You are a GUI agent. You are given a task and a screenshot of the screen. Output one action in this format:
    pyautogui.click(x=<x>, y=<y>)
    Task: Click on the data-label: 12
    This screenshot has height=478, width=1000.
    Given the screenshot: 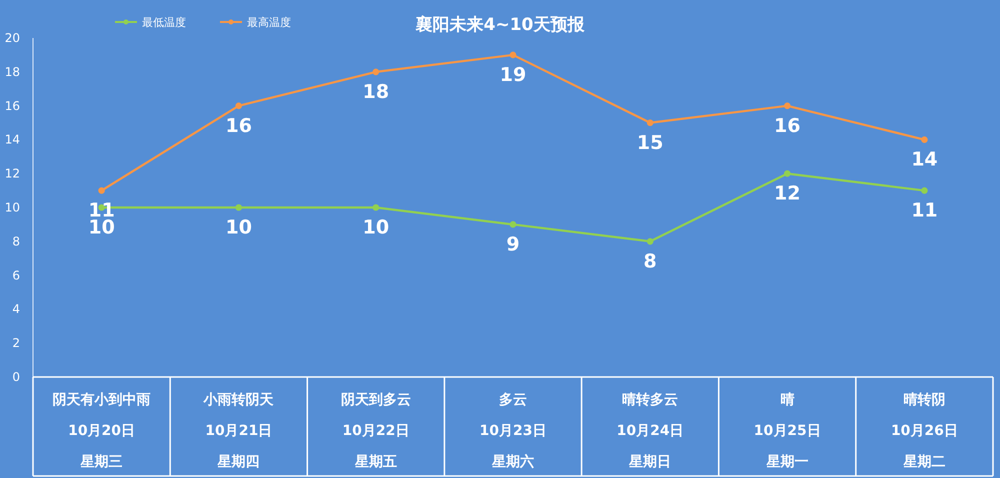 What is the action you would take?
    pyautogui.click(x=787, y=193)
    